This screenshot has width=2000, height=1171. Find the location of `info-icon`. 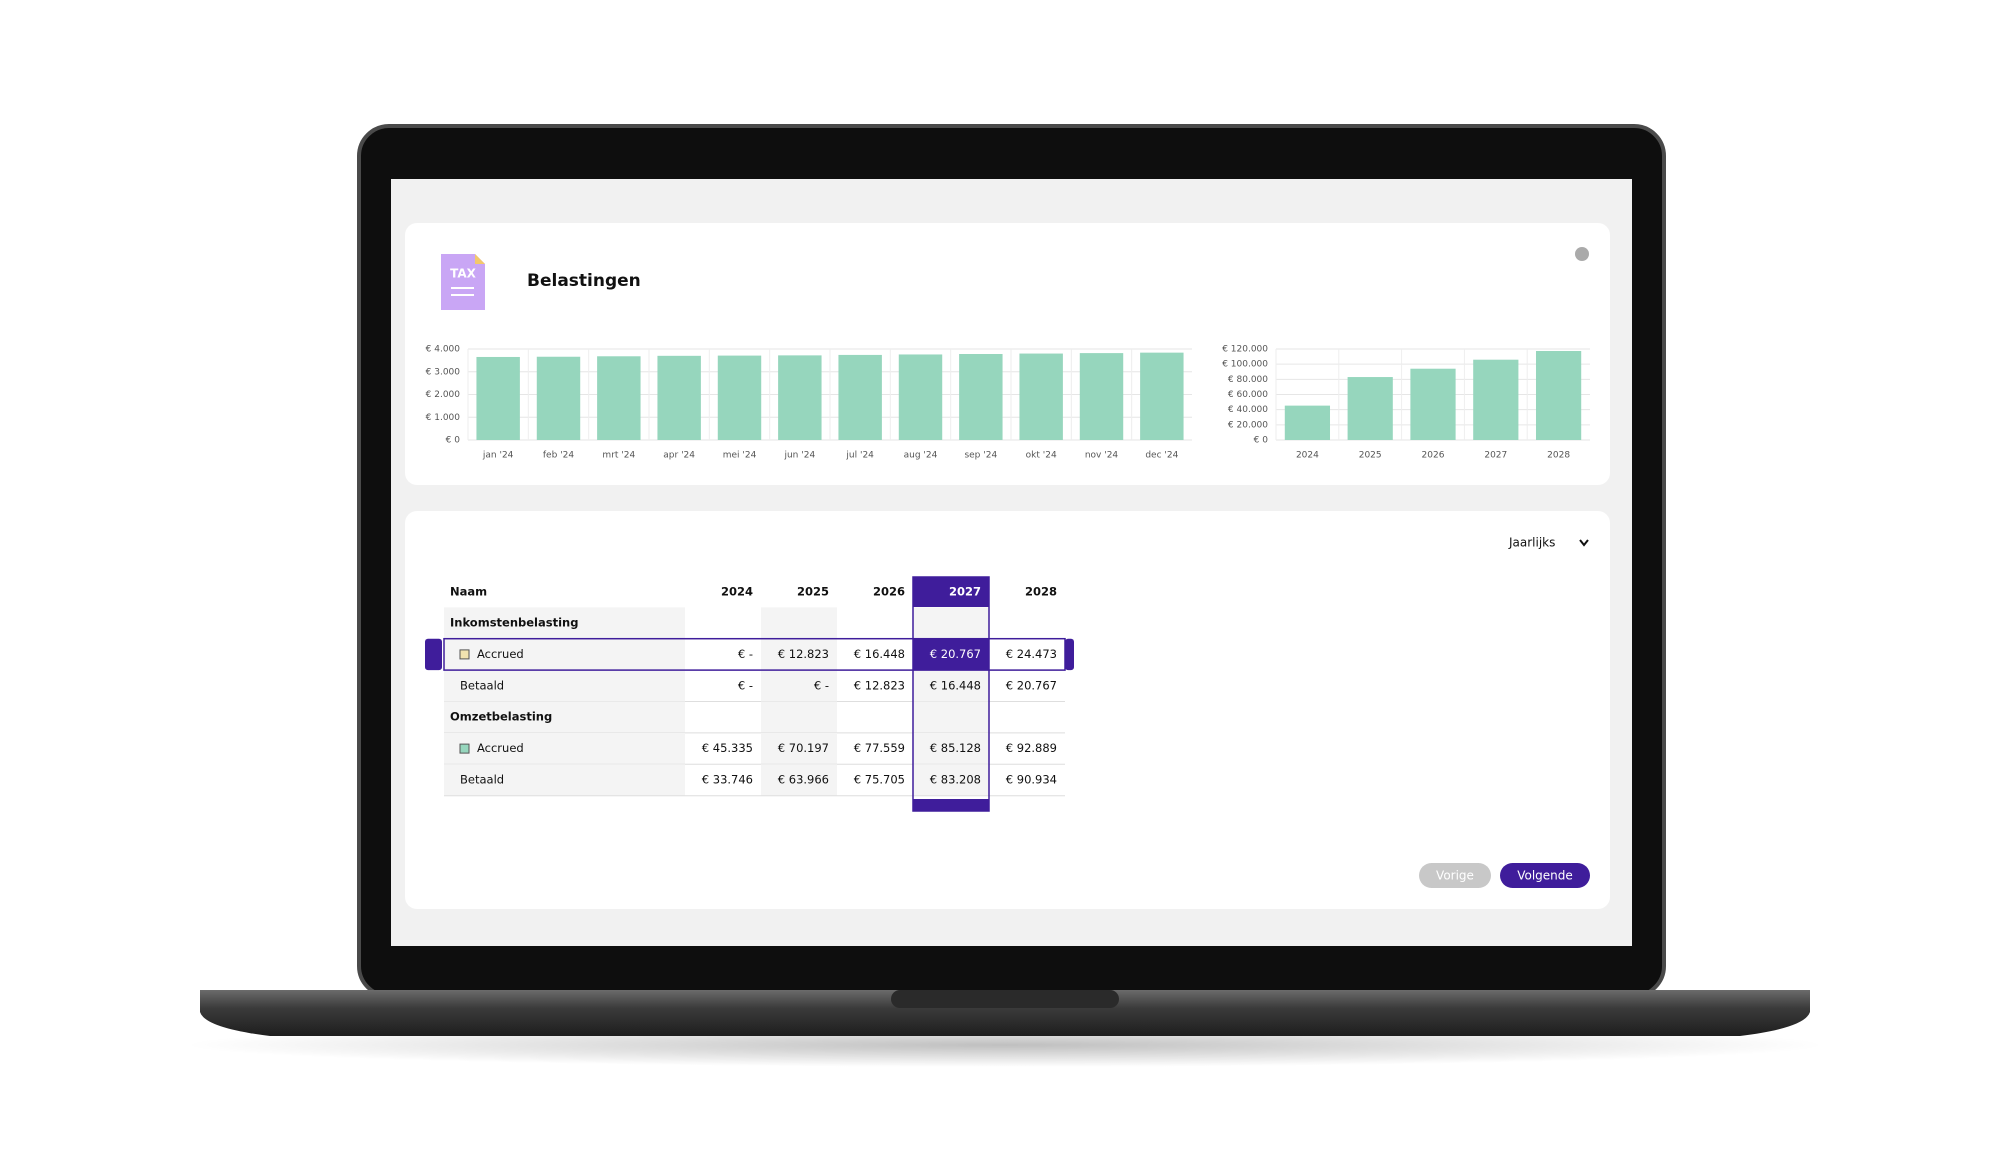

info-icon is located at coordinates (1582, 254).